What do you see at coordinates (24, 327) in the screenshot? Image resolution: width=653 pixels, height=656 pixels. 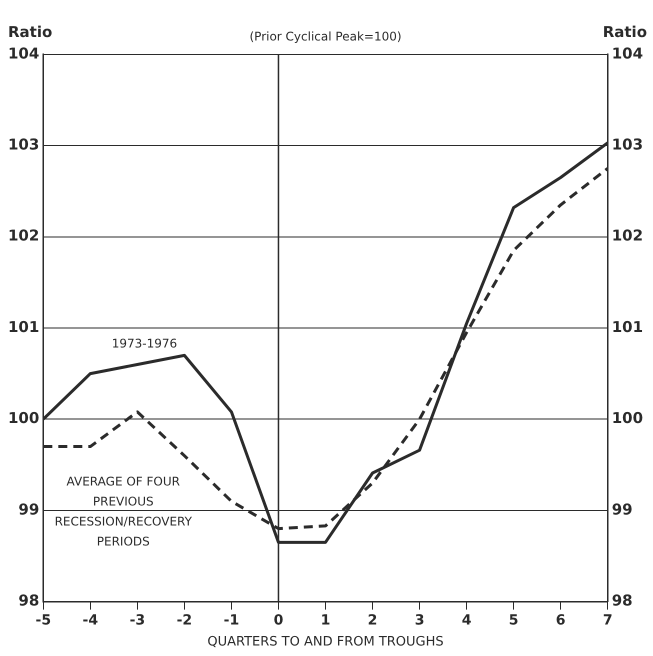 I see `y-tick-label: 101` at bounding box center [24, 327].